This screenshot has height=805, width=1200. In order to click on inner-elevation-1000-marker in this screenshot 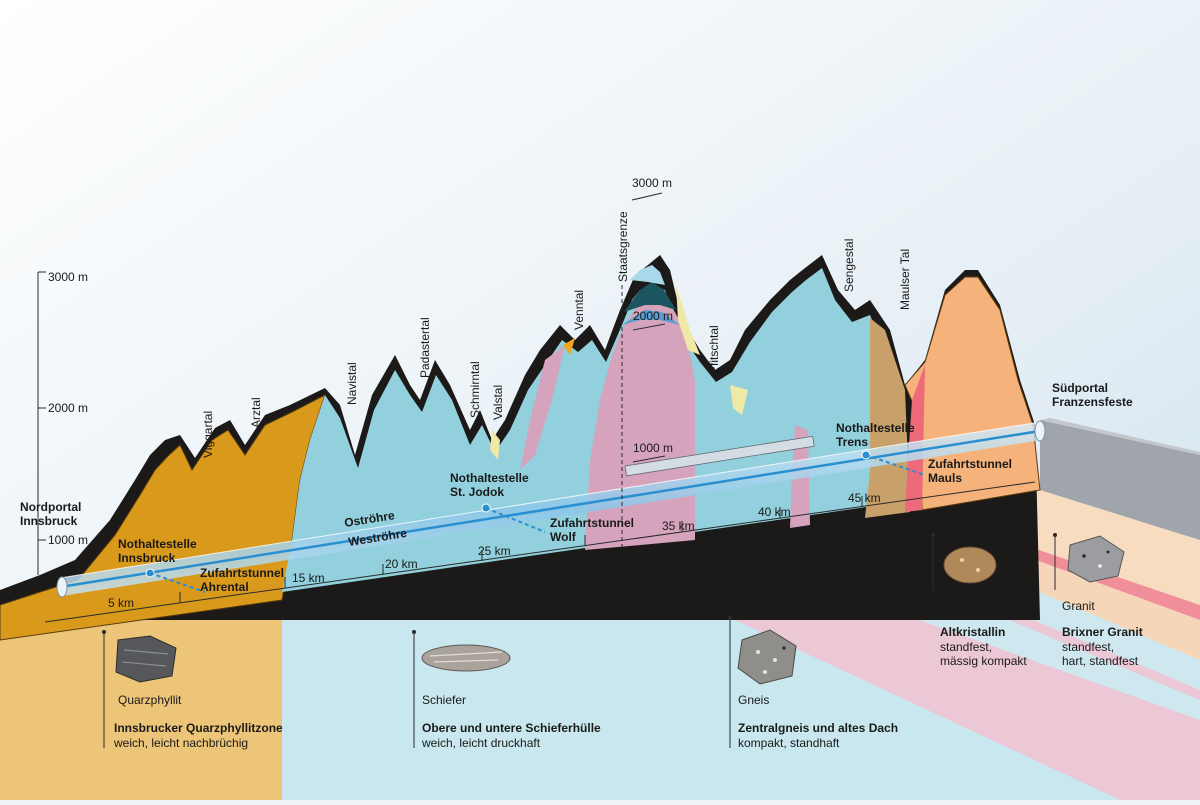, I will do `click(649, 459)`.